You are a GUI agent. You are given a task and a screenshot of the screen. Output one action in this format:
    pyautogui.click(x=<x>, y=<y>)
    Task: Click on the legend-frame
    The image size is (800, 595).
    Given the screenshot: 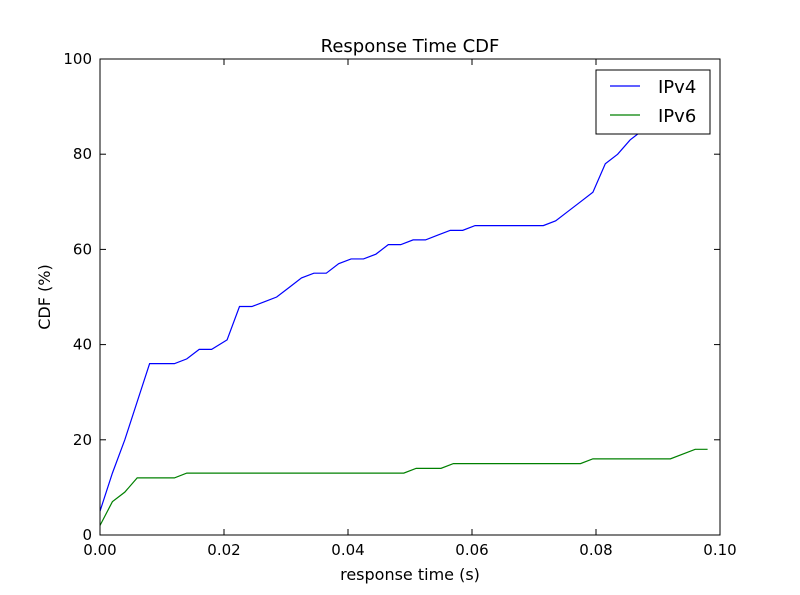 What is the action you would take?
    pyautogui.click(x=653, y=102)
    